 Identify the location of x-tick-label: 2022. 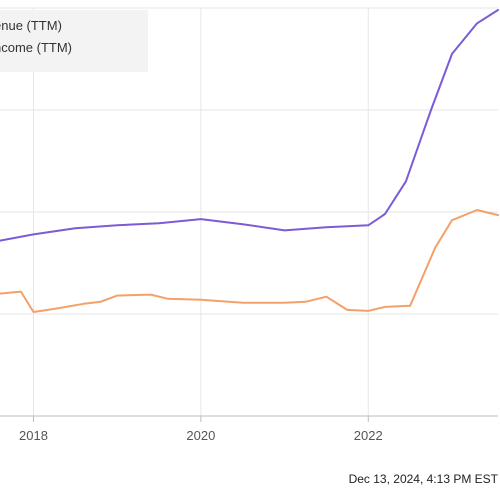
(368, 435).